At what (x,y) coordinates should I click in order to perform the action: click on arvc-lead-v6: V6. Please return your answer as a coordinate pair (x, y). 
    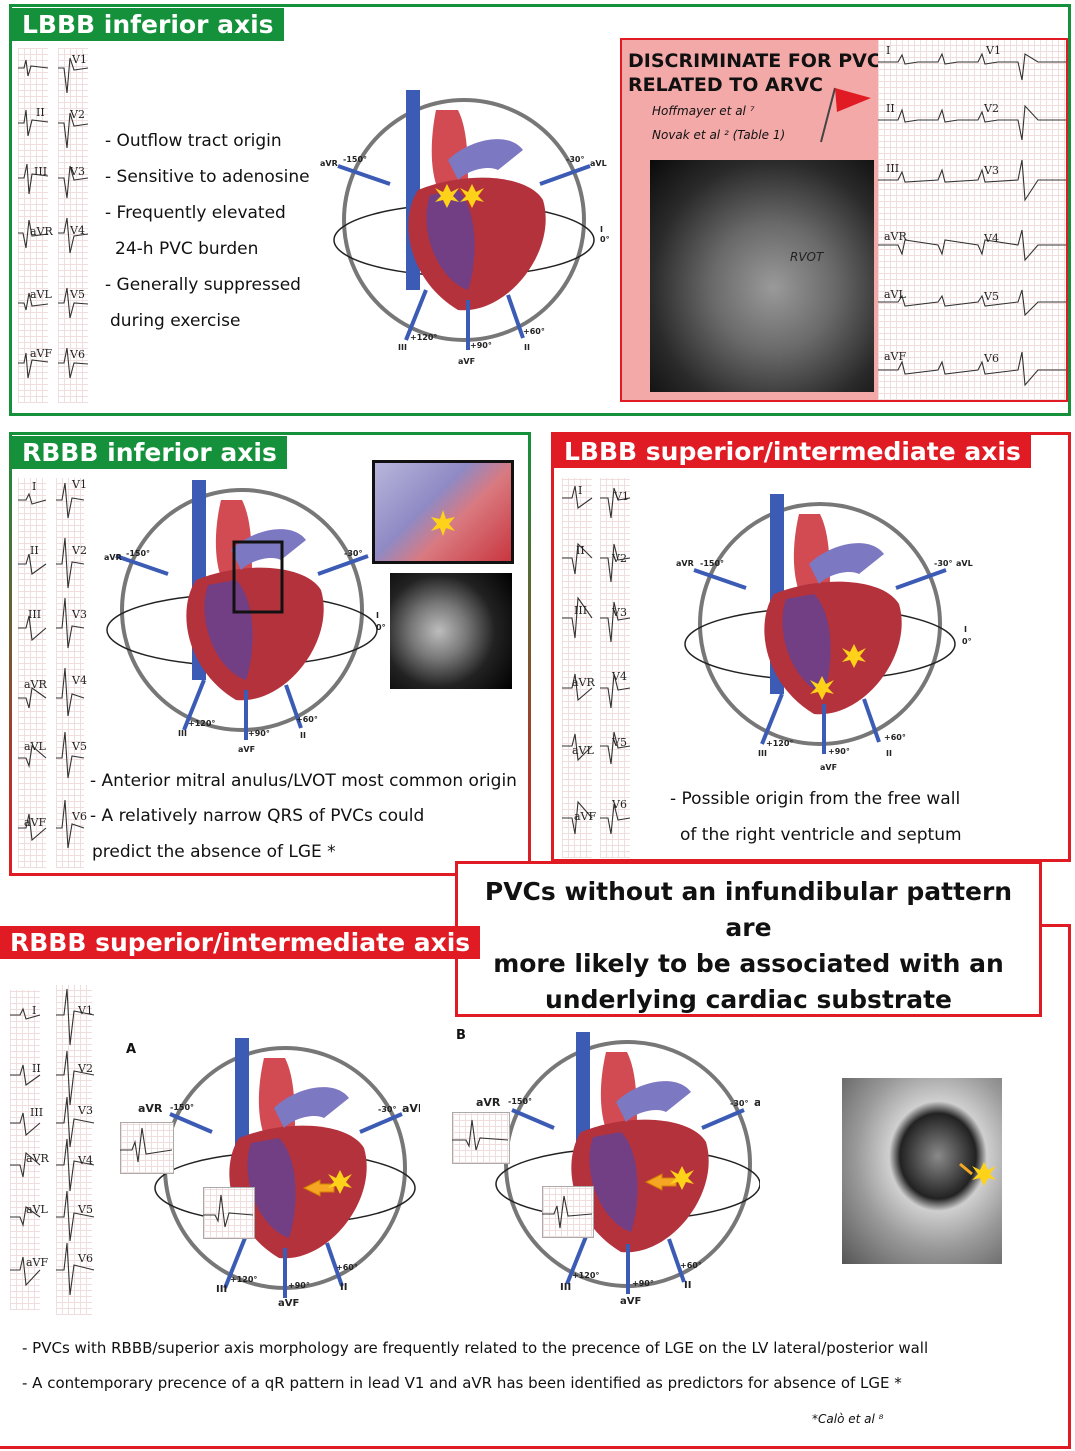
    Looking at the image, I should click on (991, 358).